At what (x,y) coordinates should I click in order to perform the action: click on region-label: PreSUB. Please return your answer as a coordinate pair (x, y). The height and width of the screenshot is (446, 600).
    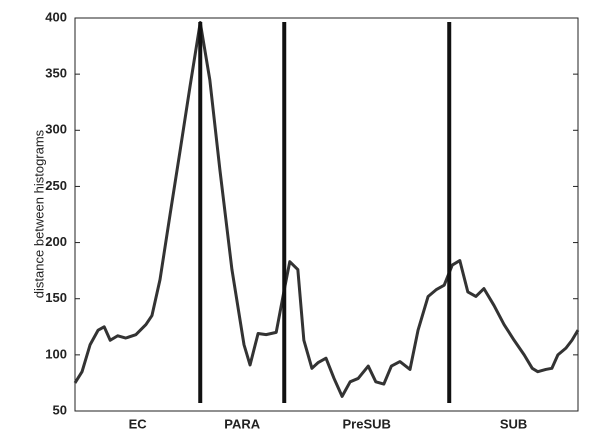
    Looking at the image, I should click on (367, 423).